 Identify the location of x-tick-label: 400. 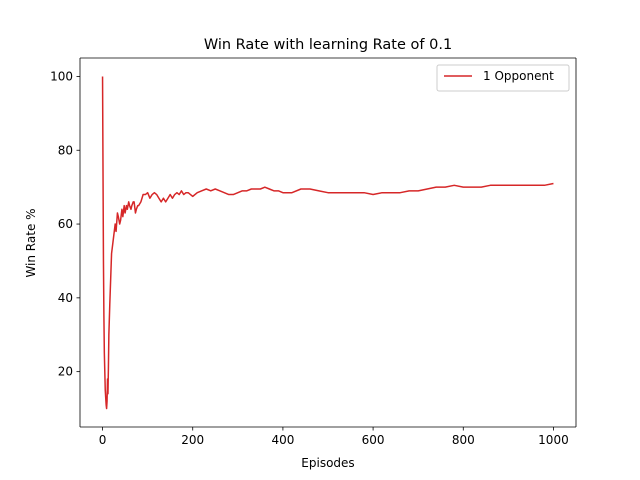
(282, 440).